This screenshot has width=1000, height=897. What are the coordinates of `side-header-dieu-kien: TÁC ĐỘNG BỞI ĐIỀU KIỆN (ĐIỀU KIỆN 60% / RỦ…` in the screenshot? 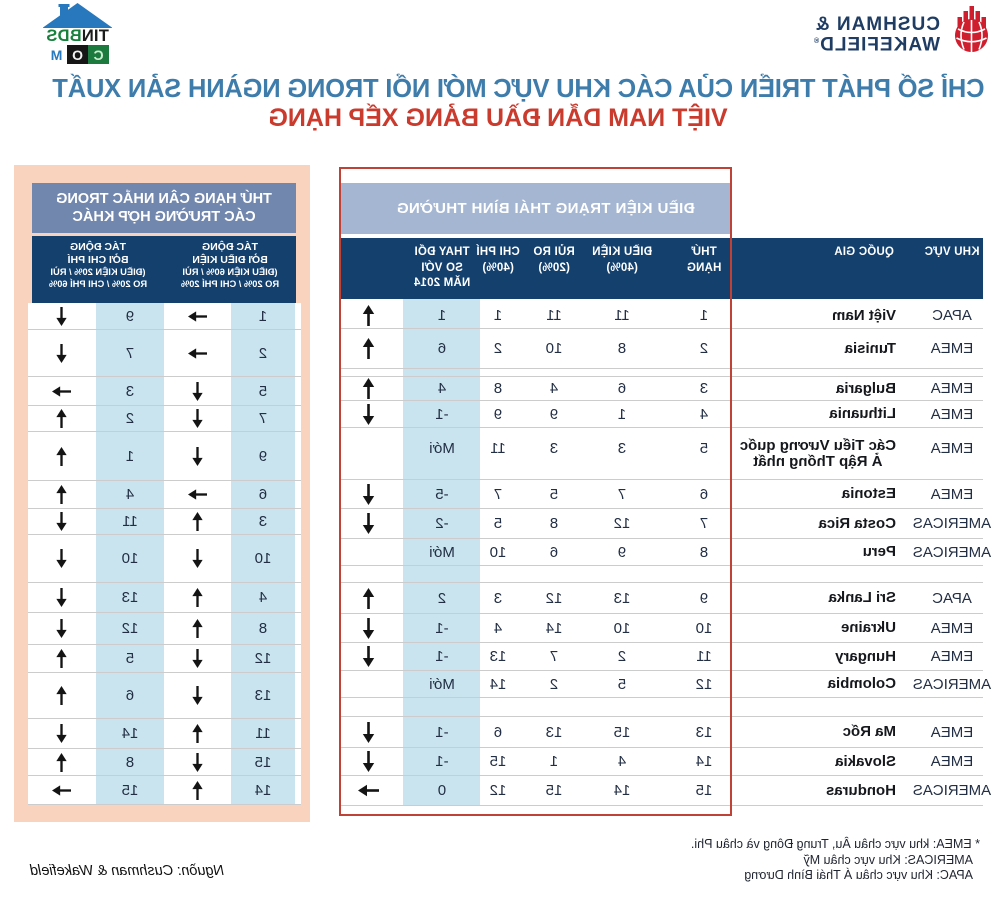 It's located at (230, 265).